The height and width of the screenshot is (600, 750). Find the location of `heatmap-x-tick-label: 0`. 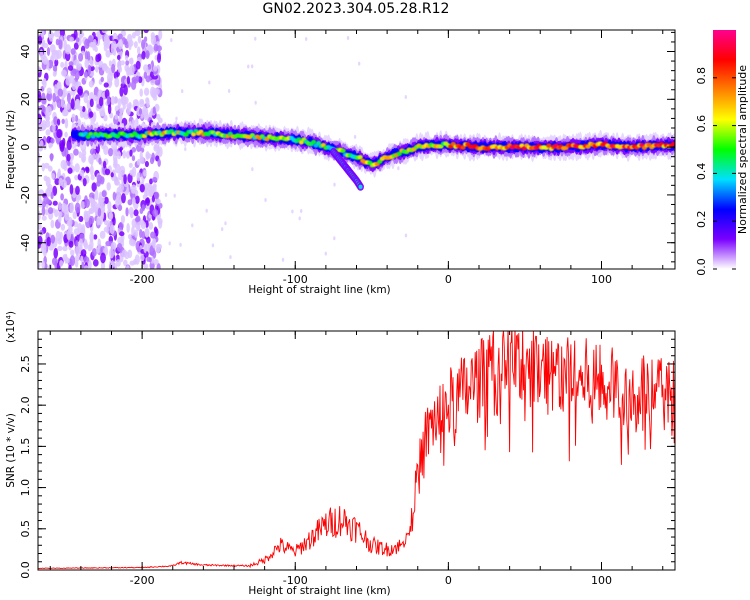

heatmap-x-tick-label: 0 is located at coordinates (448, 279).